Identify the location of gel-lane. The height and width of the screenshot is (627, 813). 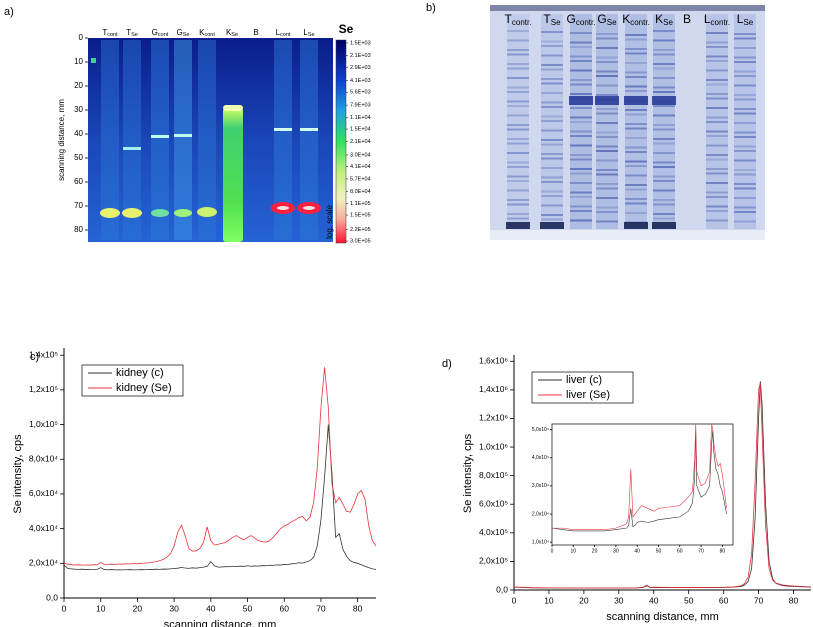
(607, 121).